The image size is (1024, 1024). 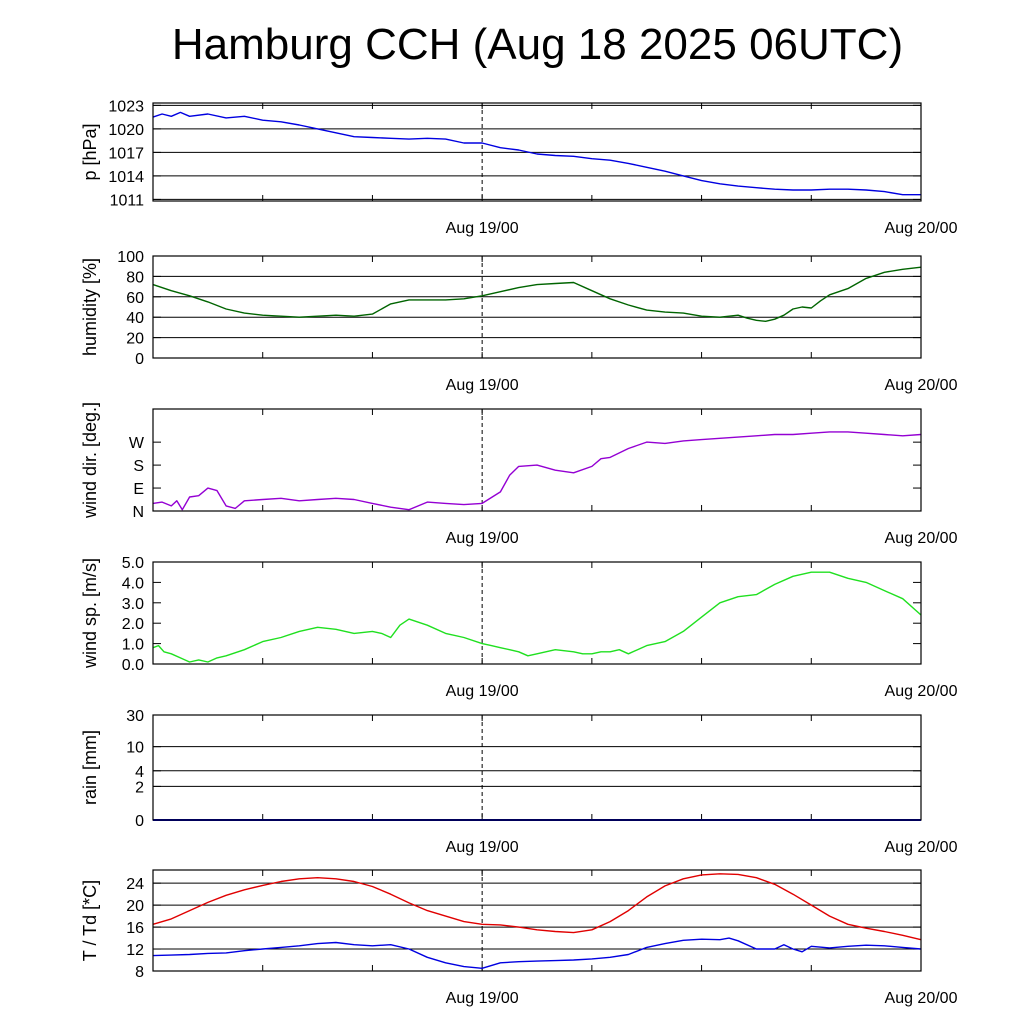 What do you see at coordinates (482, 538) in the screenshot?
I see `wind-direction-xtick-label: Aug 19/00` at bounding box center [482, 538].